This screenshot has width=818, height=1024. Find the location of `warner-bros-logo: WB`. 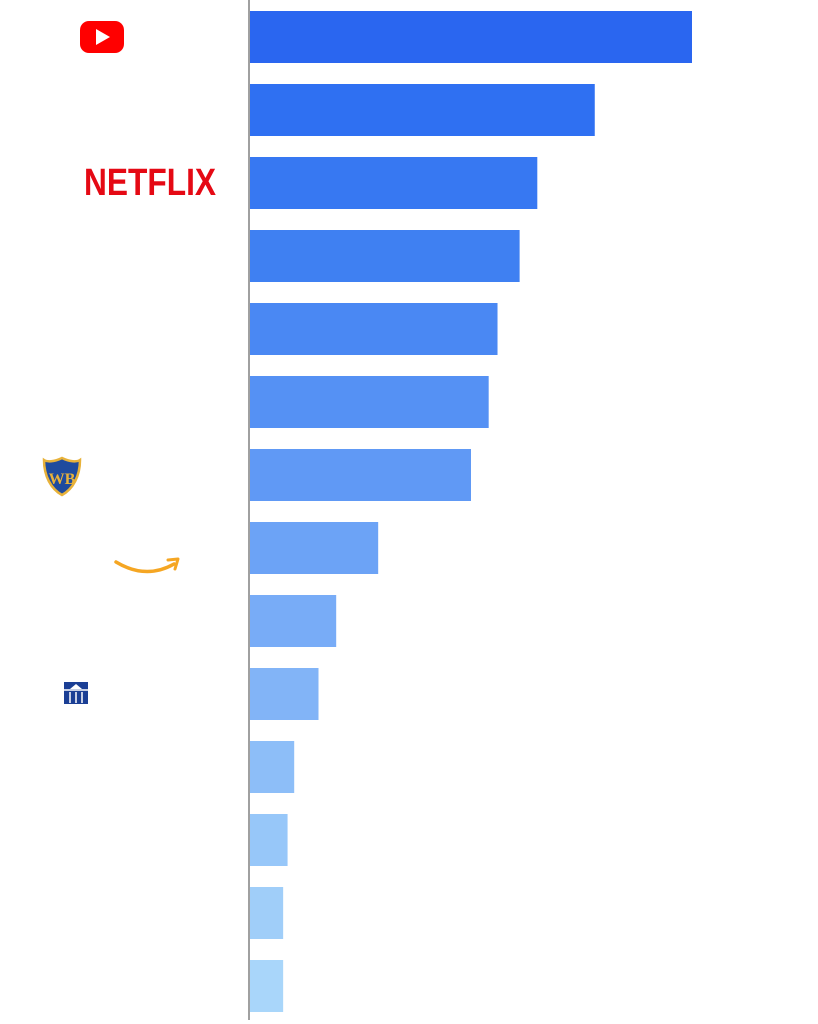

warner-bros-logo: WB is located at coordinates (62, 476).